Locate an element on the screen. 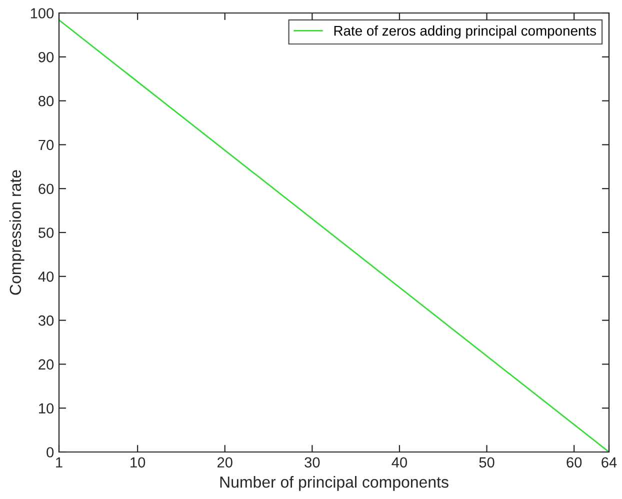 This screenshot has height=499, width=622. x-tick-label: 50 is located at coordinates (486, 462).